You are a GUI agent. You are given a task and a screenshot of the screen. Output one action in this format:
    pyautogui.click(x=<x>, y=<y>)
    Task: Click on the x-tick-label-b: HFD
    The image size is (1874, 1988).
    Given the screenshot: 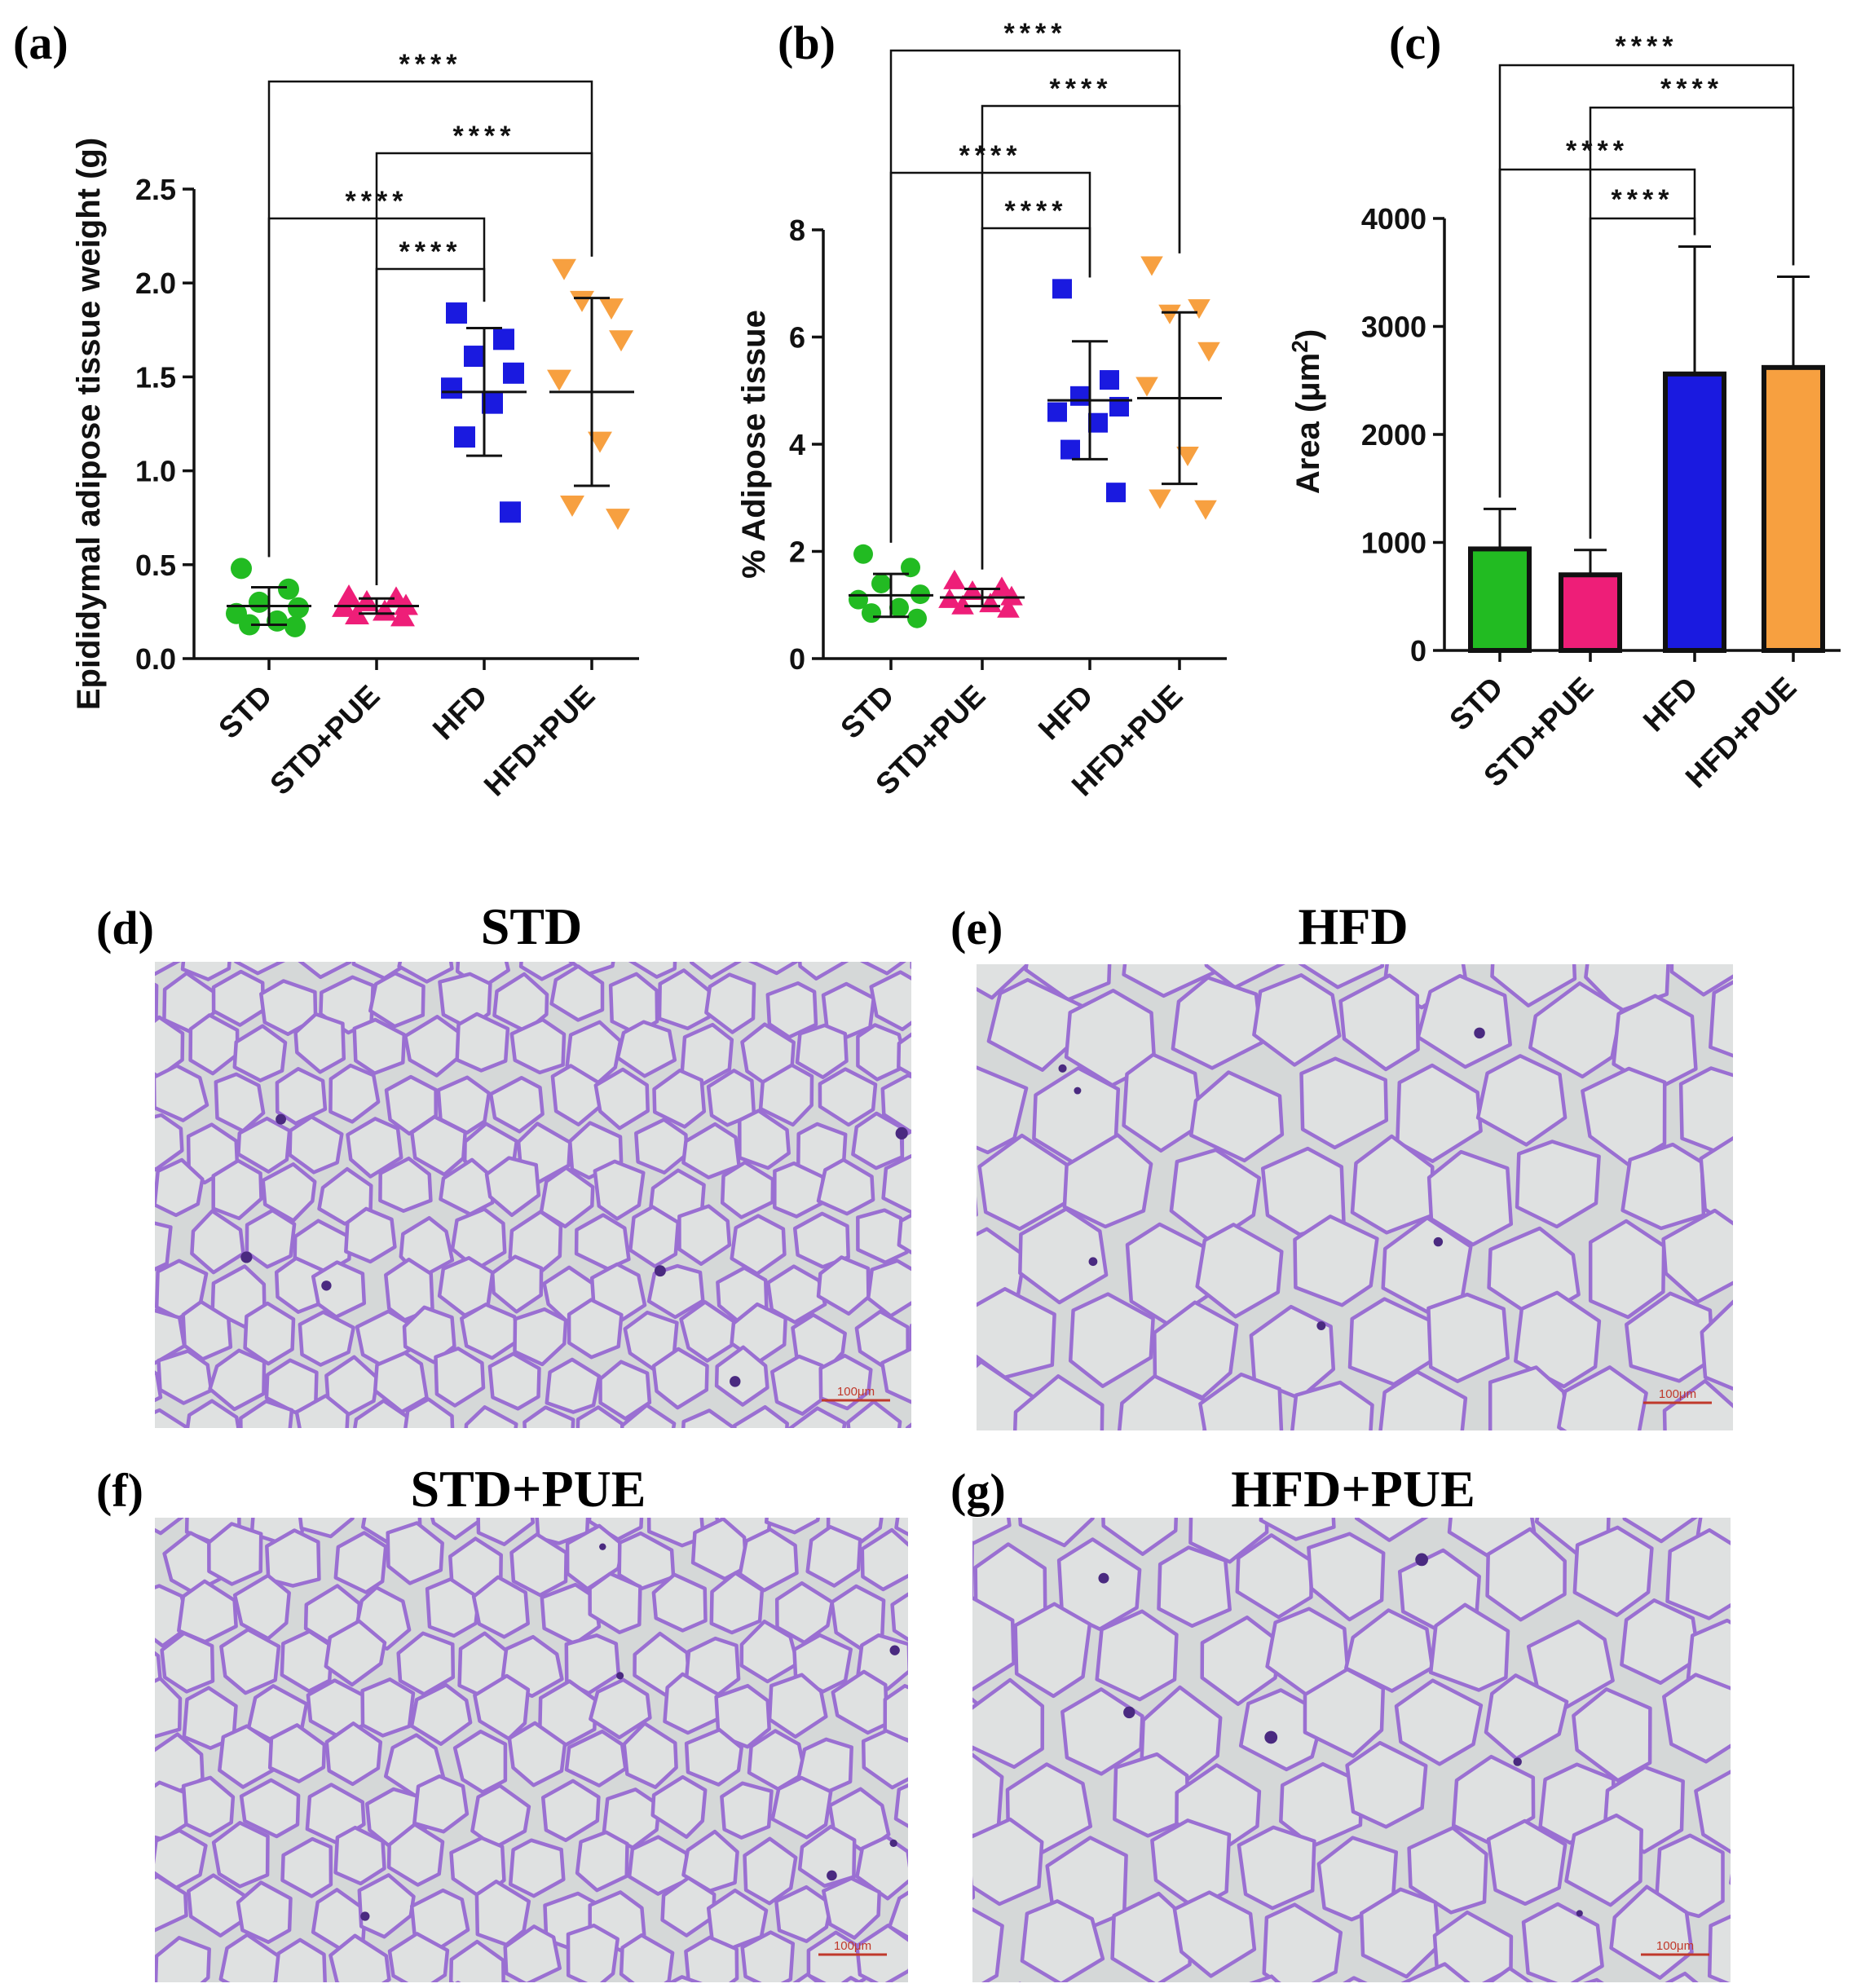 What is the action you would take?
    pyautogui.click(x=1066, y=713)
    